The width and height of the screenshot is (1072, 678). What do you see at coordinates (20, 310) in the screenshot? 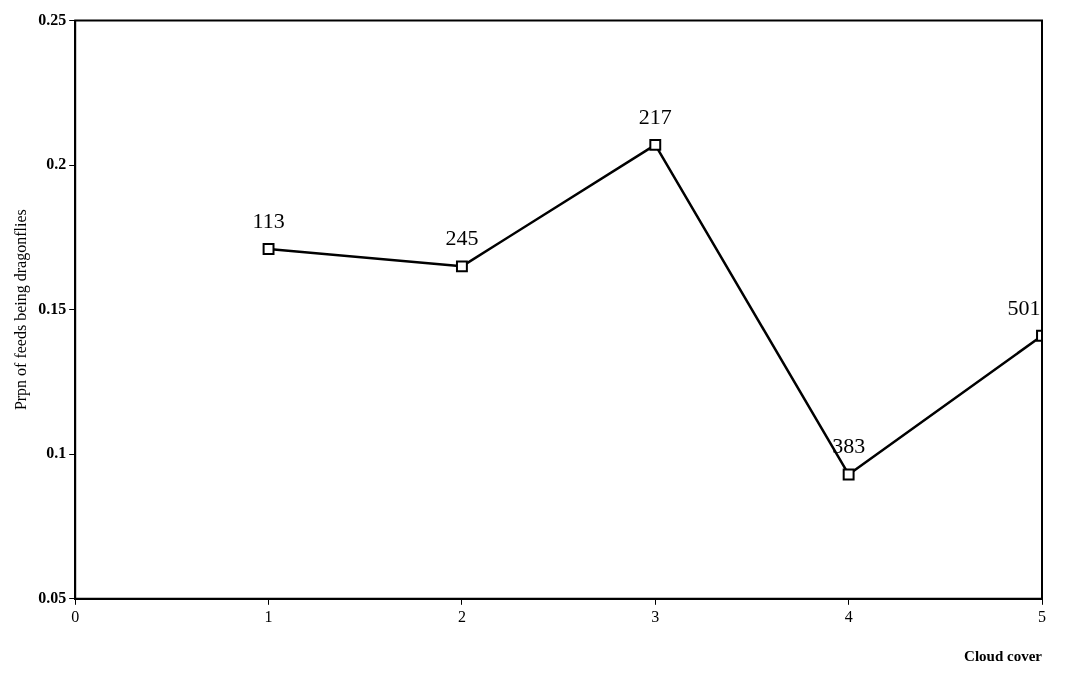
I see `y-axis-title: Prpn of feeds being dragonflies` at bounding box center [20, 310].